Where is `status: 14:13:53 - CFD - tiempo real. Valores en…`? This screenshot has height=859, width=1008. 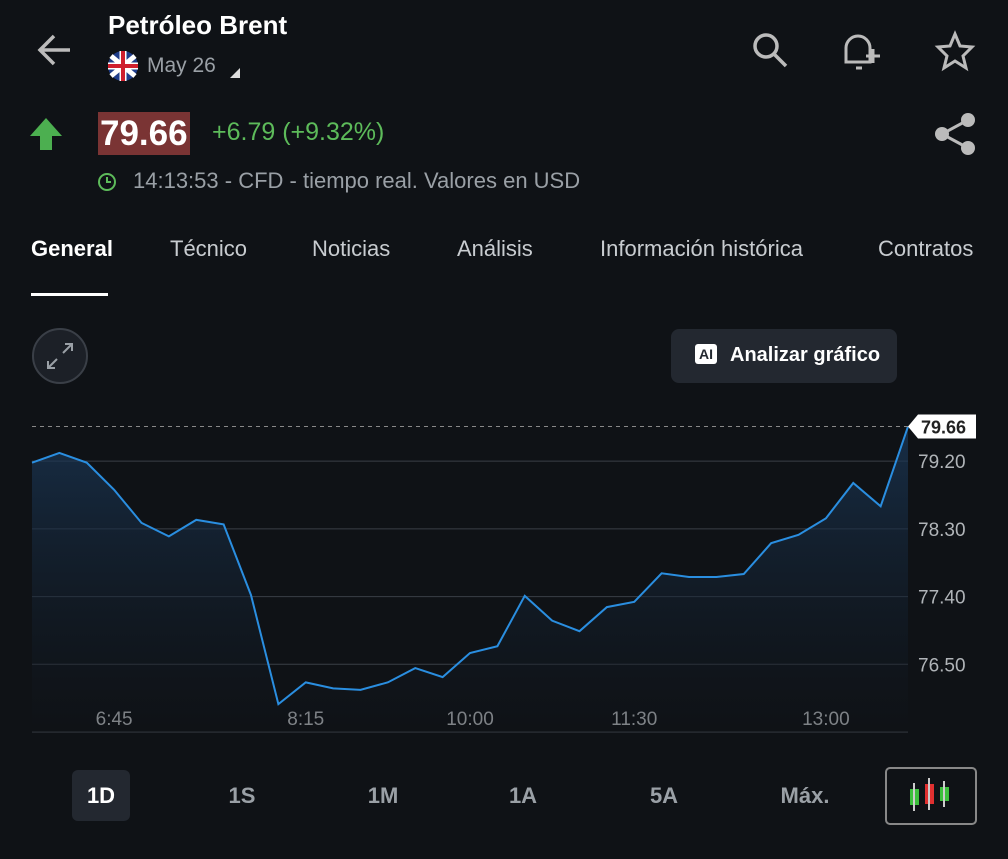 status: 14:13:53 - CFD - tiempo real. Valores en… is located at coordinates (357, 180).